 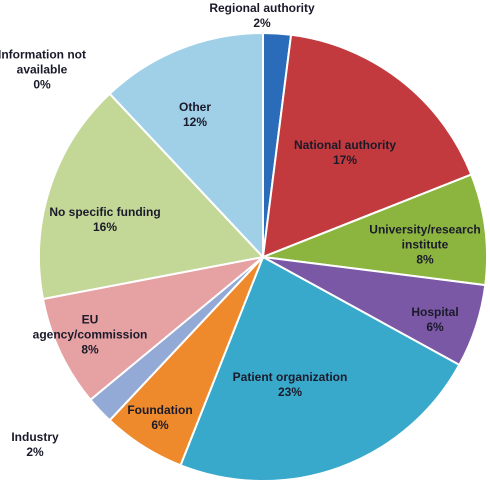 What do you see at coordinates (195, 122) in the screenshot?
I see `value-label: 12%` at bounding box center [195, 122].